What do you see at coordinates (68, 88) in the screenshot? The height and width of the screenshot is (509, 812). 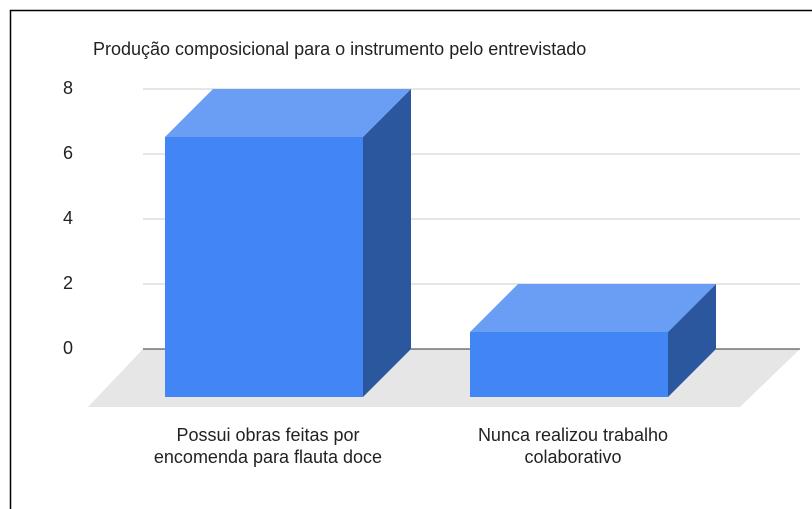 I see `y-tick-label: 8` at bounding box center [68, 88].